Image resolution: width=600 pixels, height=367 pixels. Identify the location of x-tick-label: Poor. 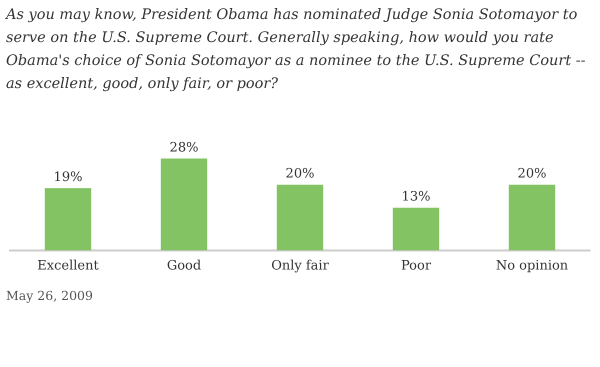
(416, 266).